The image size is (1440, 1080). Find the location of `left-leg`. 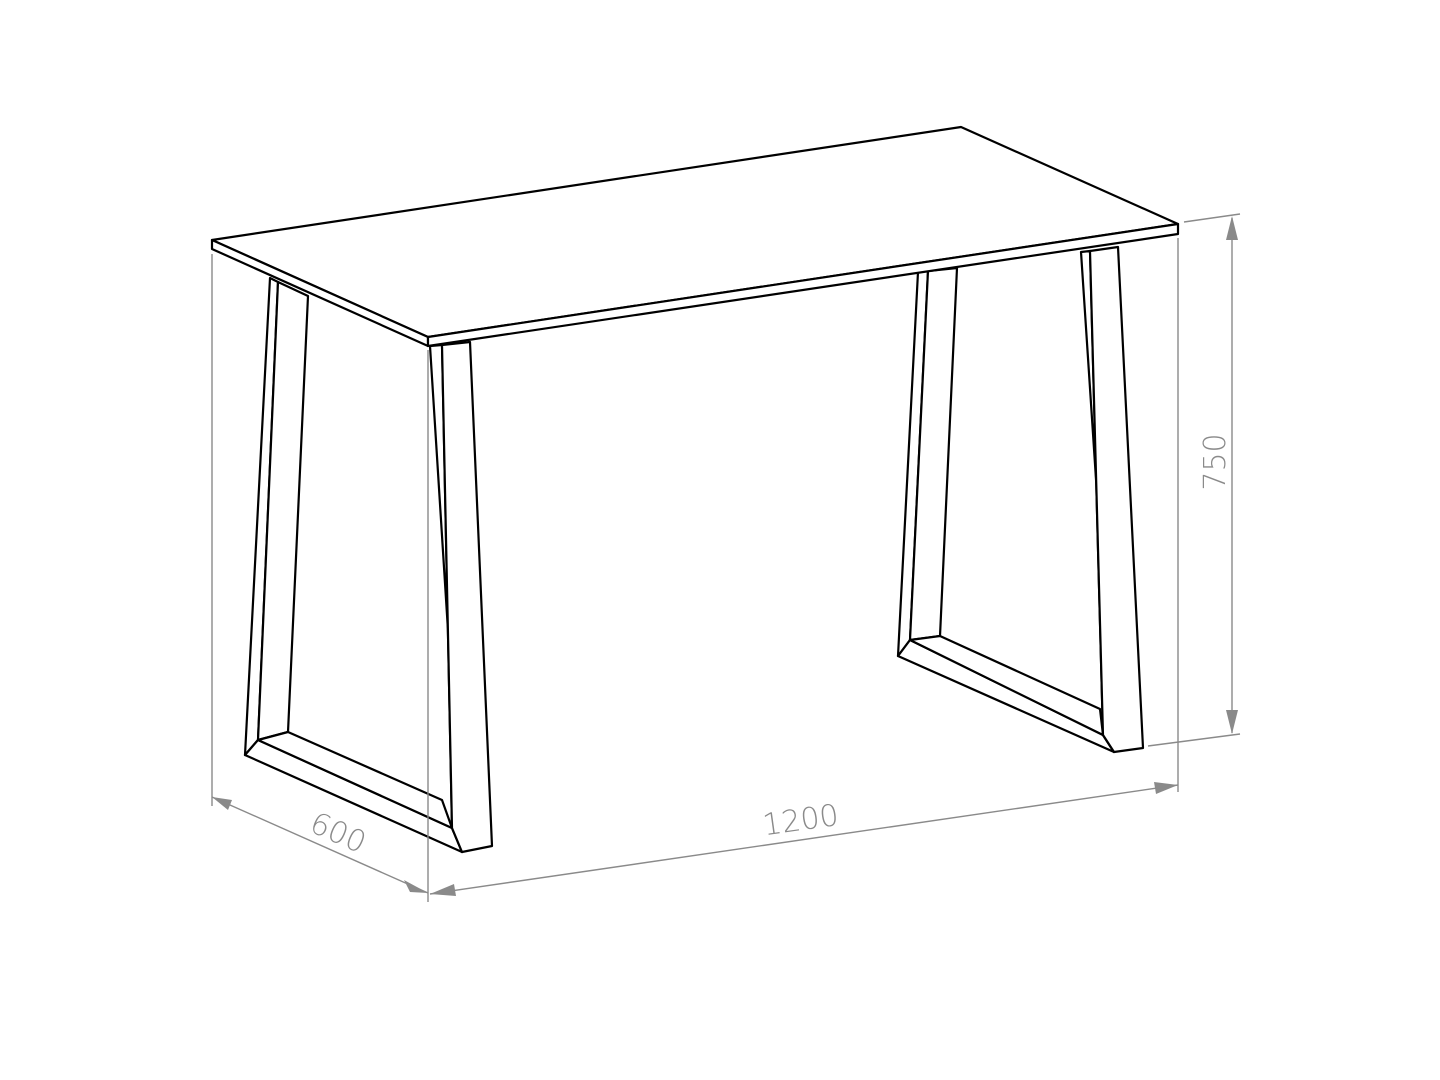

left-leg is located at coordinates (368, 565).